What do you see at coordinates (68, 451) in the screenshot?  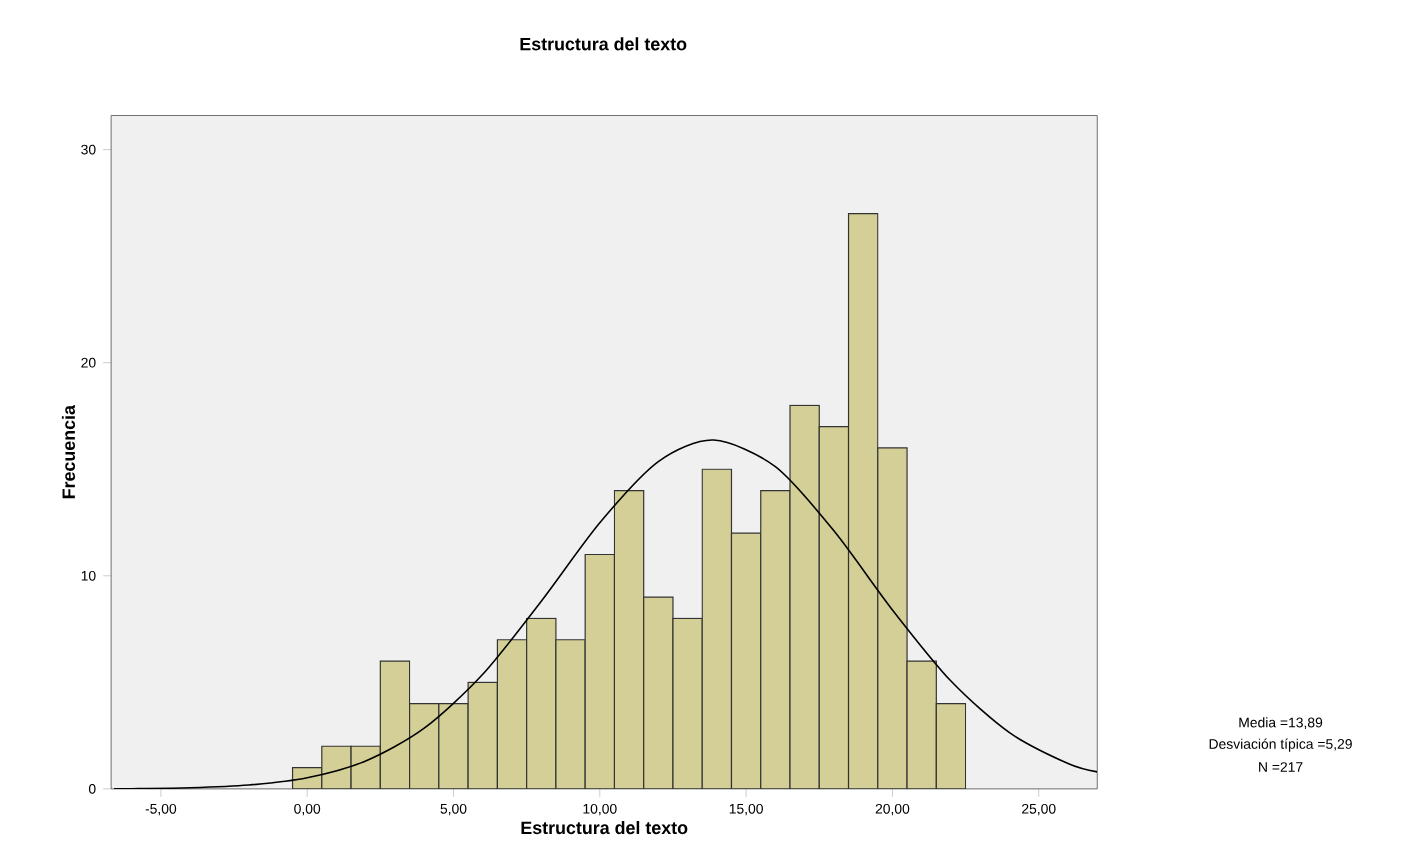 I see `y-axis-title: Frecuencia` at bounding box center [68, 451].